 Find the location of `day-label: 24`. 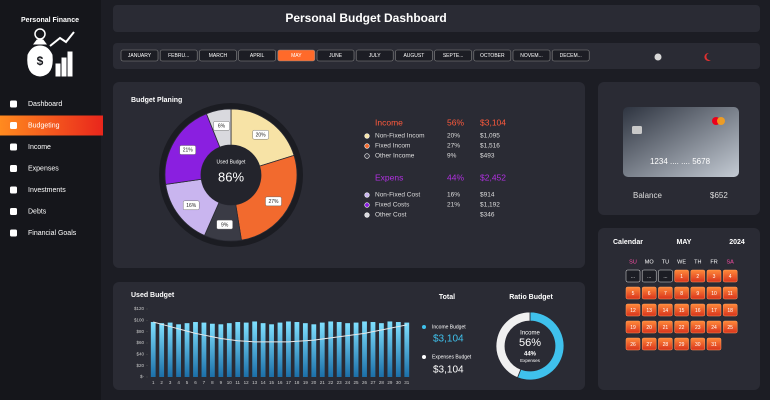

day-label: 24 is located at coordinates (714, 328).